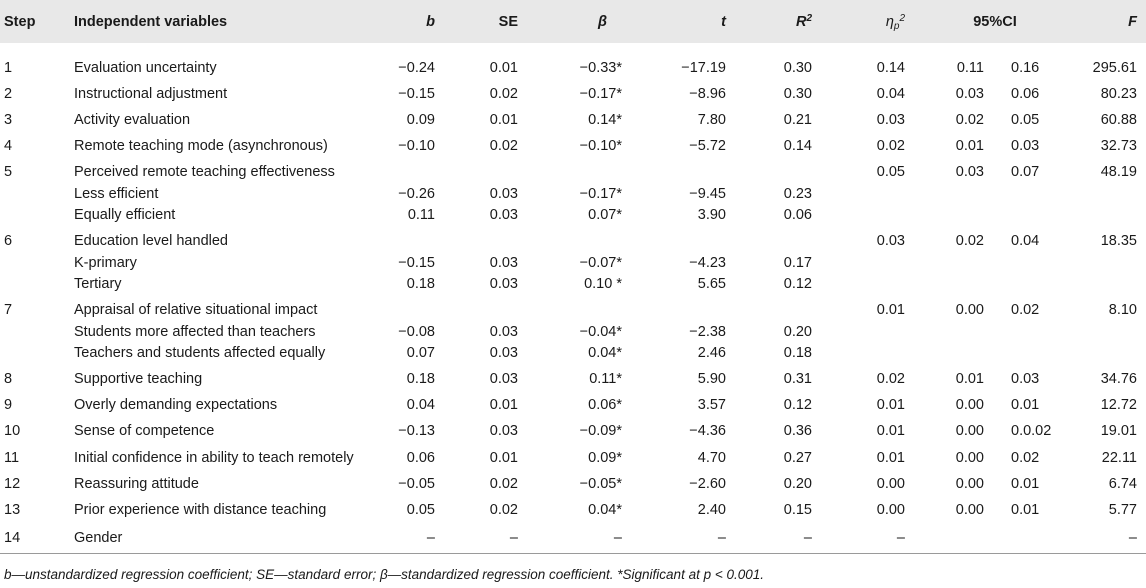  What do you see at coordinates (797, 484) in the screenshot?
I see `cell-r2: 0.20` at bounding box center [797, 484].